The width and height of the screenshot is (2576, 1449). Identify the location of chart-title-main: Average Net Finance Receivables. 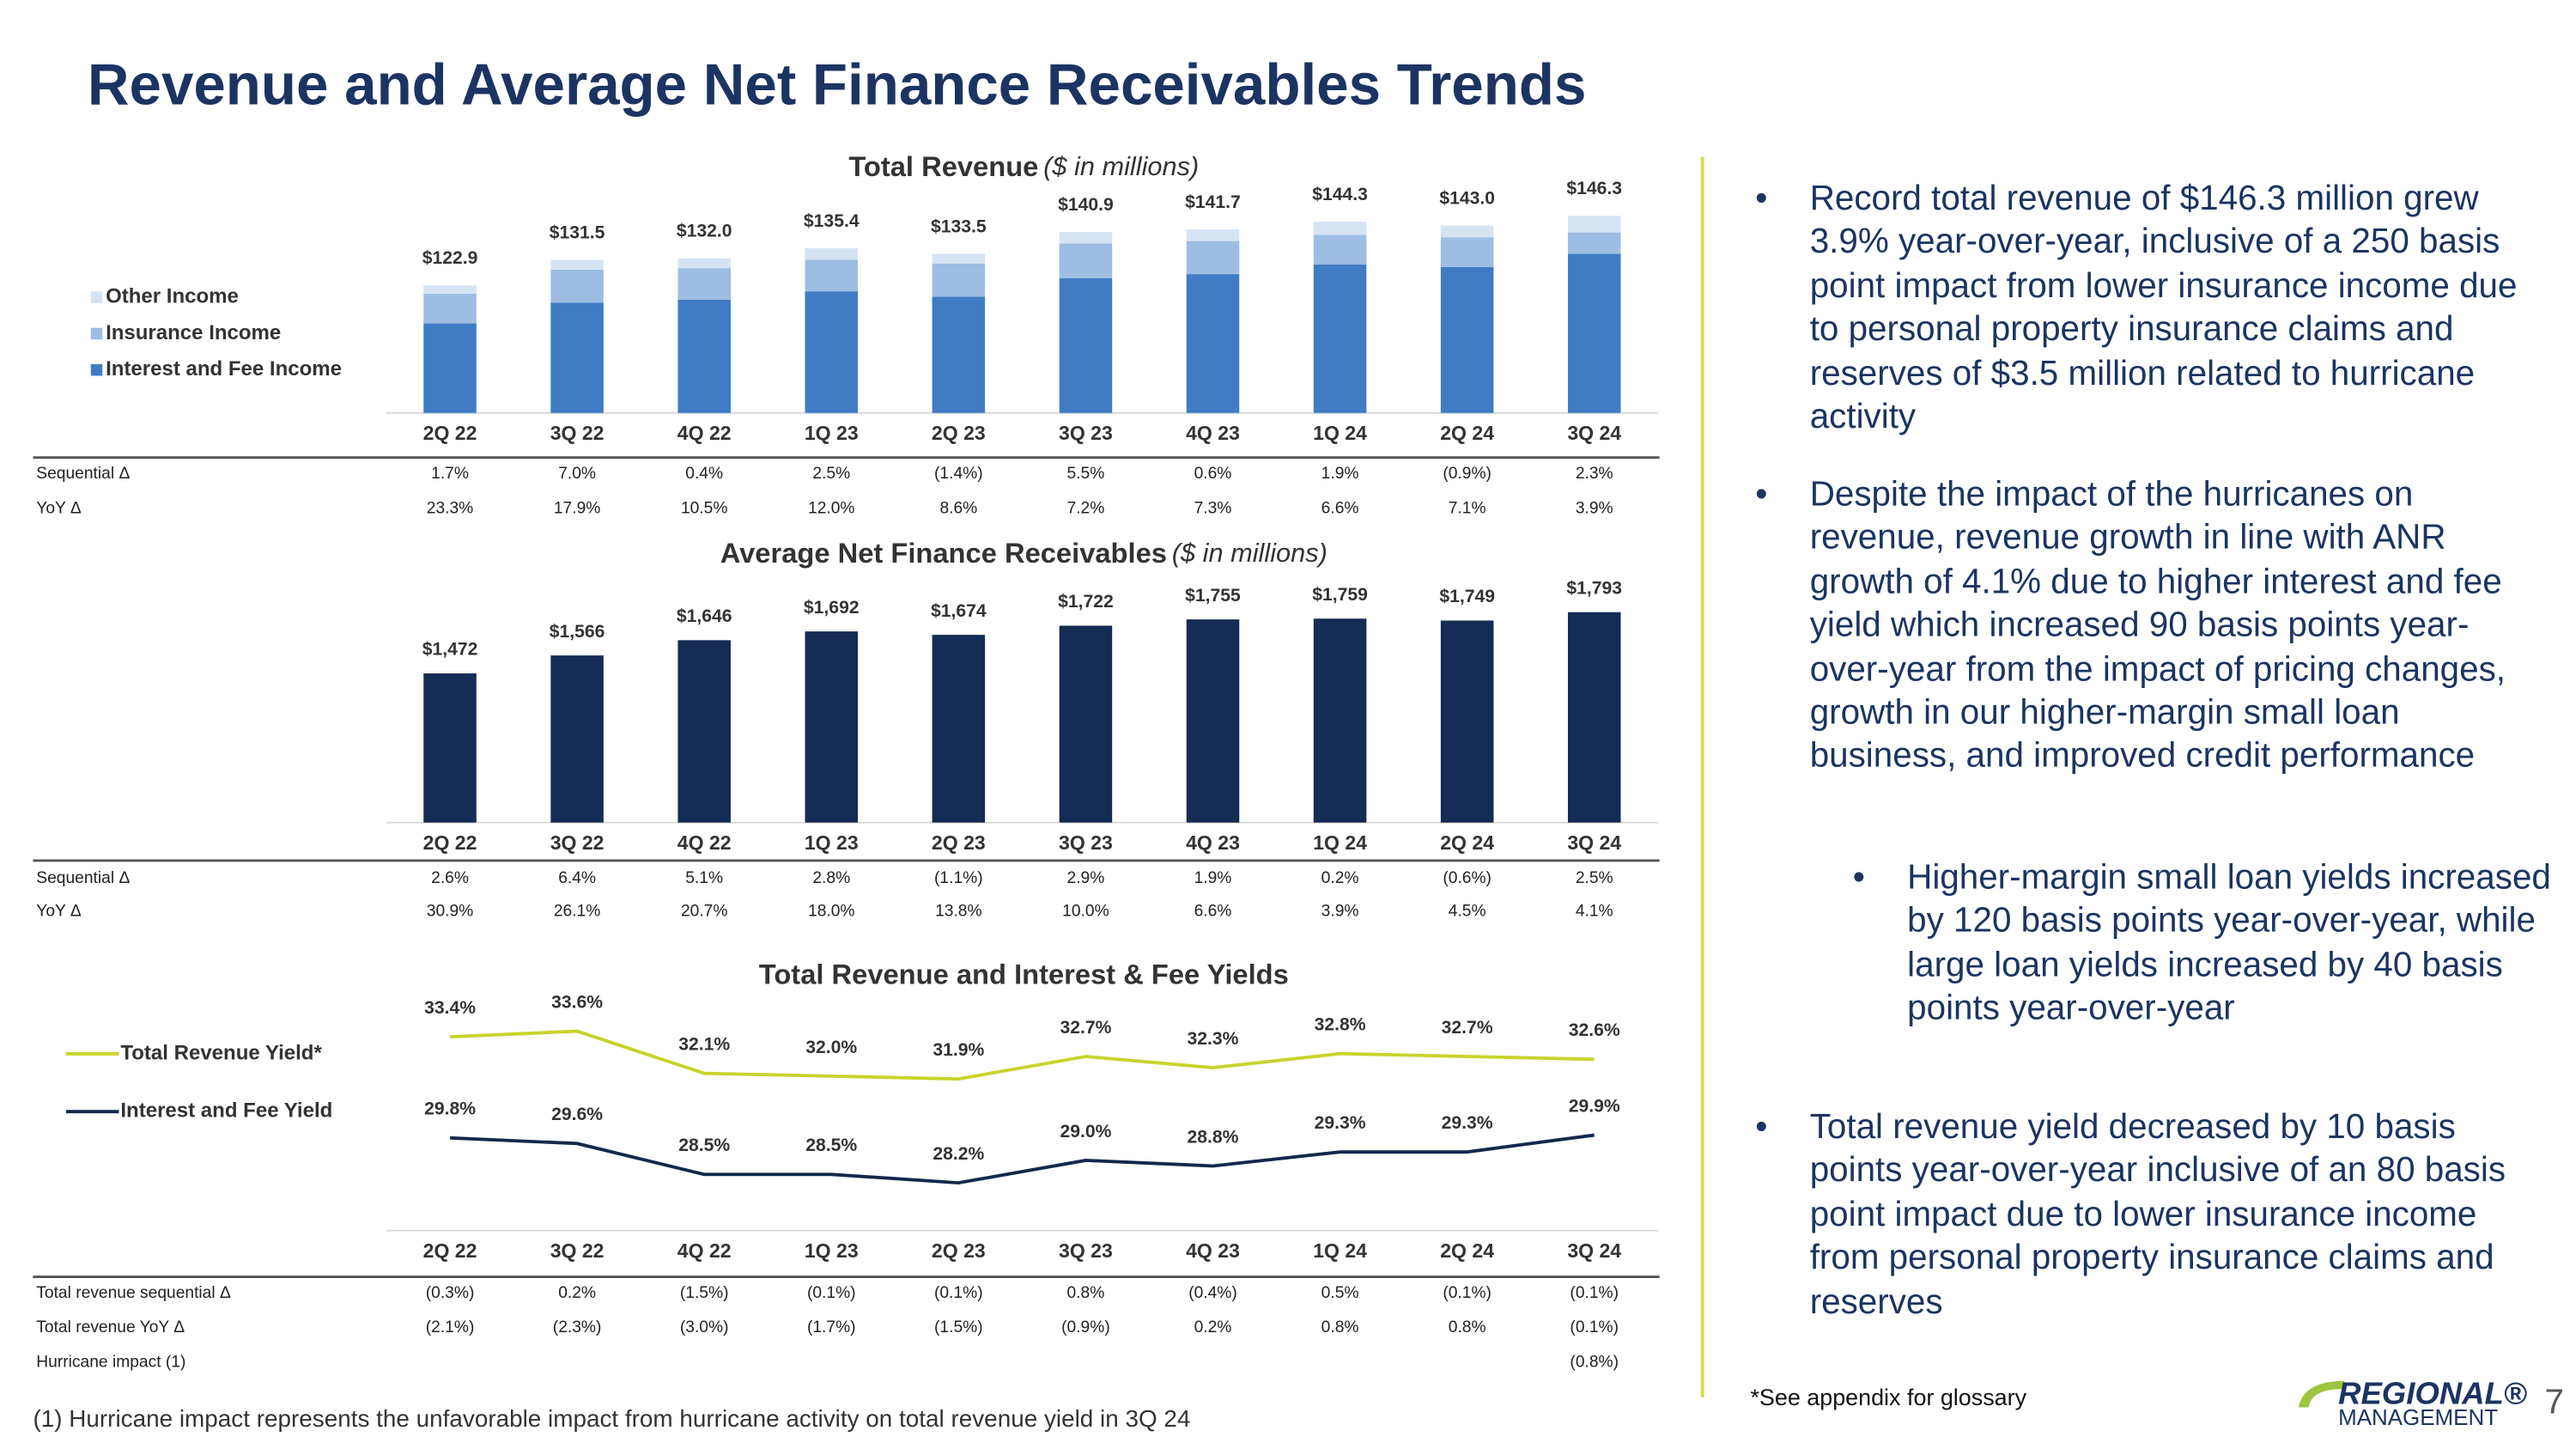
(943, 553).